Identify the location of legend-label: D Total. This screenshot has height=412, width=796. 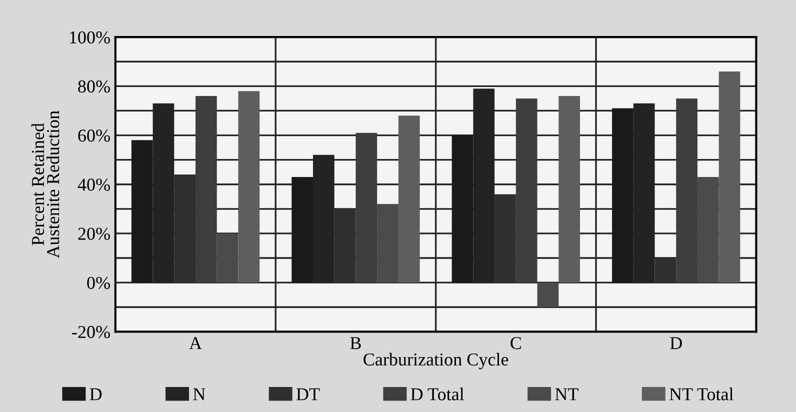
(437, 394).